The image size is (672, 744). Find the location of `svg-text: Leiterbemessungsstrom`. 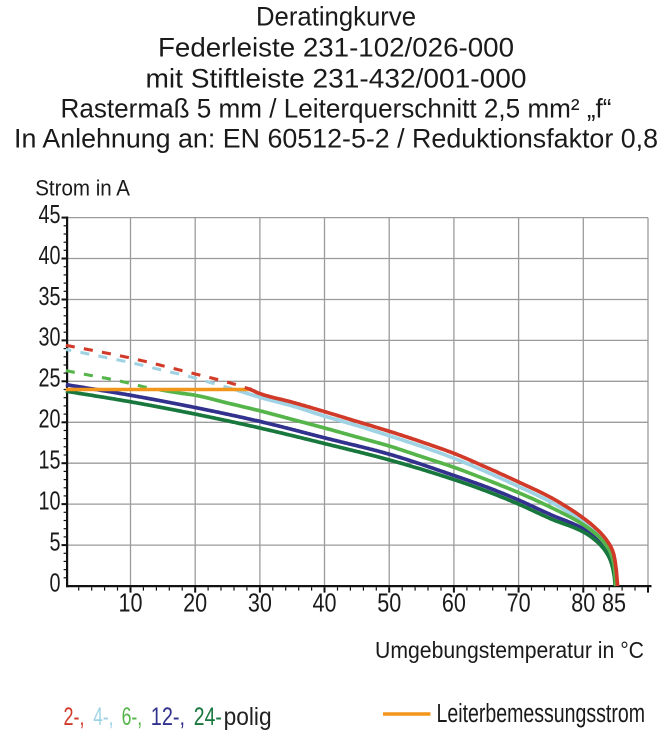

svg-text: Leiterbemessungsstrom is located at coordinates (541, 714).